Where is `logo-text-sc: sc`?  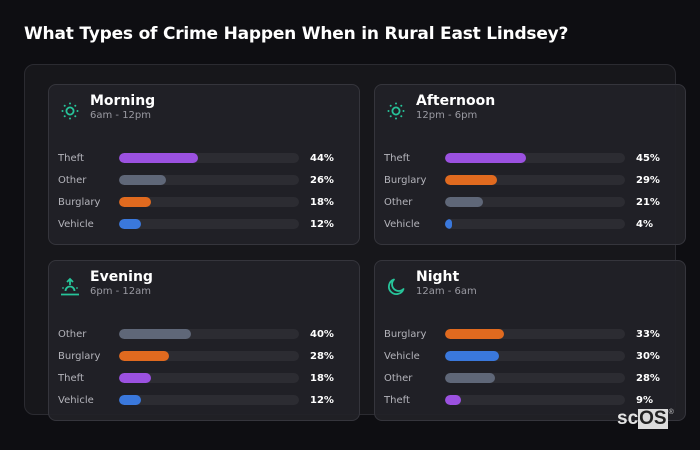 logo-text-sc: sc is located at coordinates (628, 418).